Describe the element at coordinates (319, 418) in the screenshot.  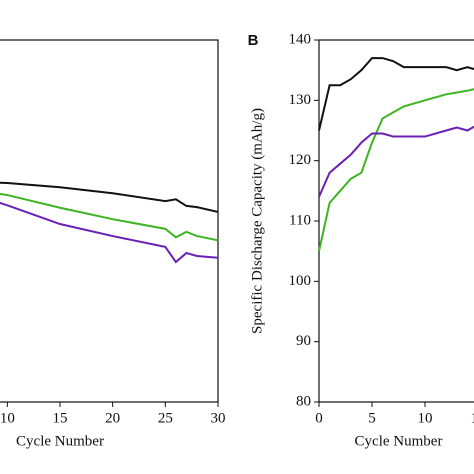
I see `x-tick-label: 0` at that location.